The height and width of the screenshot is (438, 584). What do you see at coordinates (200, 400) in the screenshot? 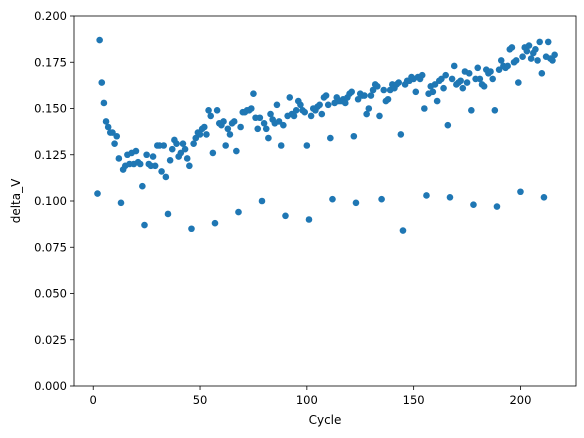
I see `x-tick-label: 50` at bounding box center [200, 400].